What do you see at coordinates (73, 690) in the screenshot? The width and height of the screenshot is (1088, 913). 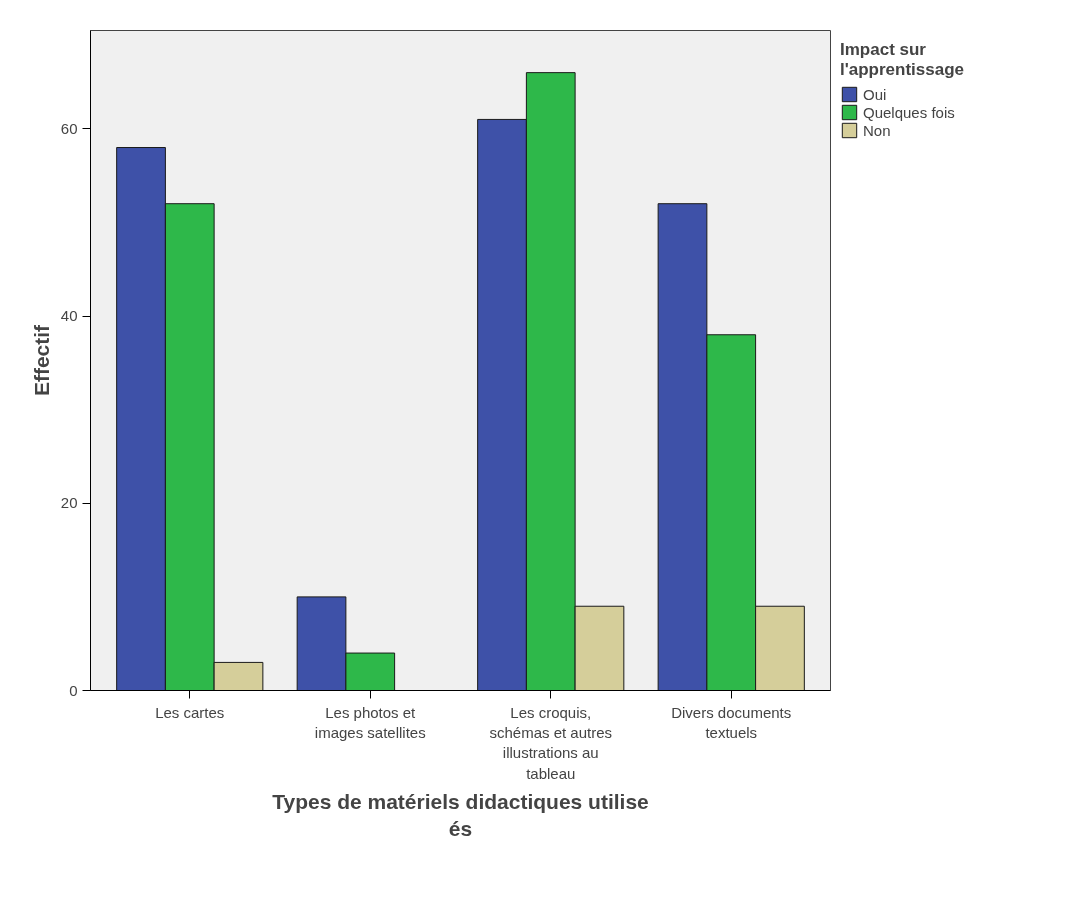 I see `y-tick-label: 0` at bounding box center [73, 690].